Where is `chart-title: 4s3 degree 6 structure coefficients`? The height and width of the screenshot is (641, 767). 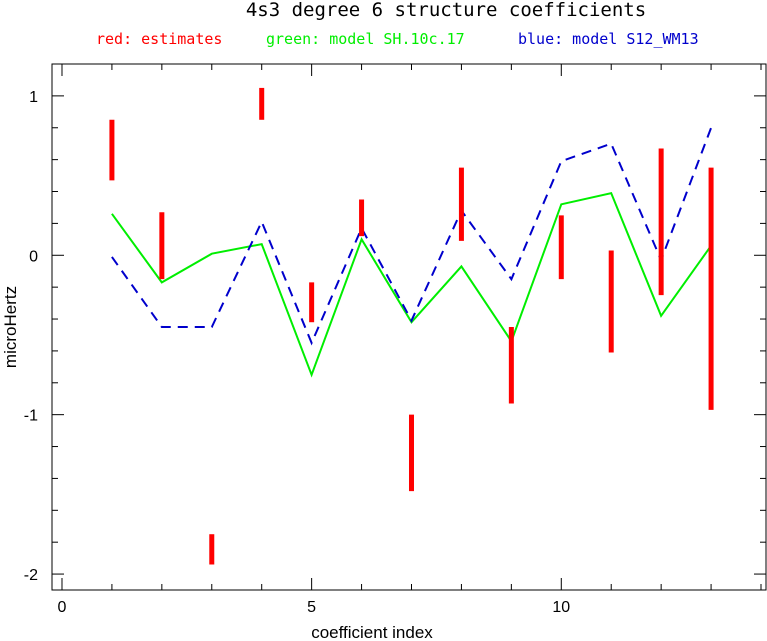
chart-title: 4s3 degree 6 structure coefficients is located at coordinates (446, 10).